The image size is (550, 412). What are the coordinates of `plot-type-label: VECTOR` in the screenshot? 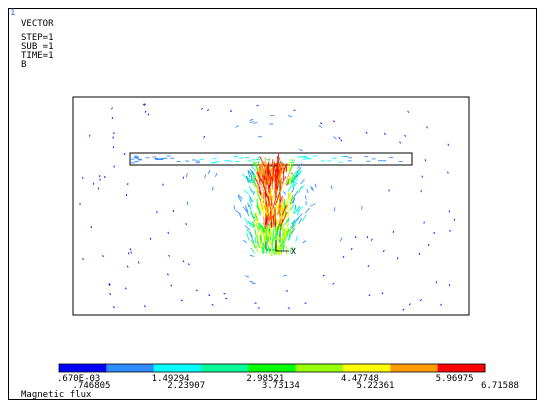 It's located at (37, 24).